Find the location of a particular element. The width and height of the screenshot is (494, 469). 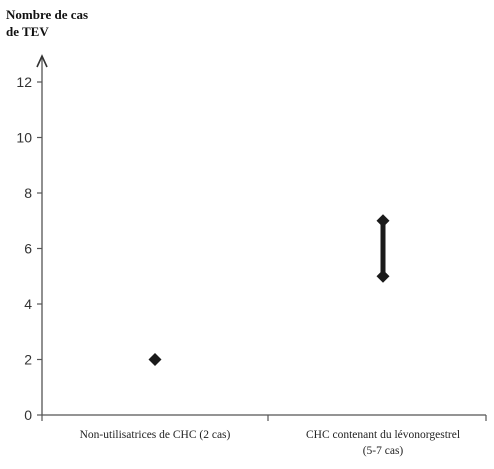

category-label: CHC contenant du lévonorgestrel is located at coordinates (383, 435).